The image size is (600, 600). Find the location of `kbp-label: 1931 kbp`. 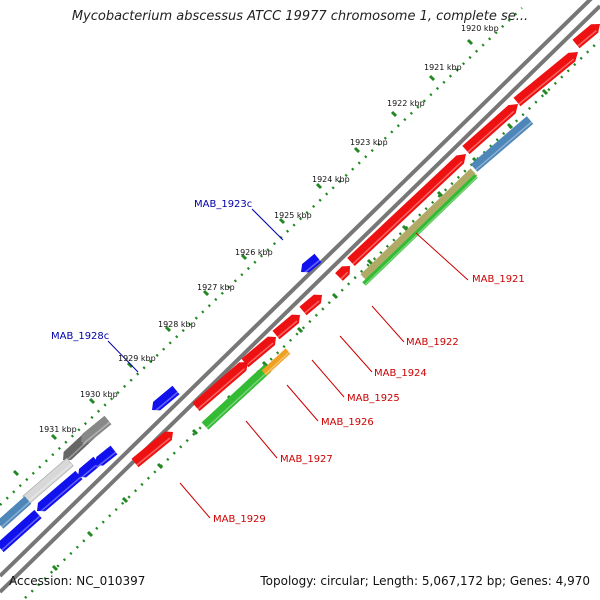

kbp-label: 1931 kbp is located at coordinates (58, 429).